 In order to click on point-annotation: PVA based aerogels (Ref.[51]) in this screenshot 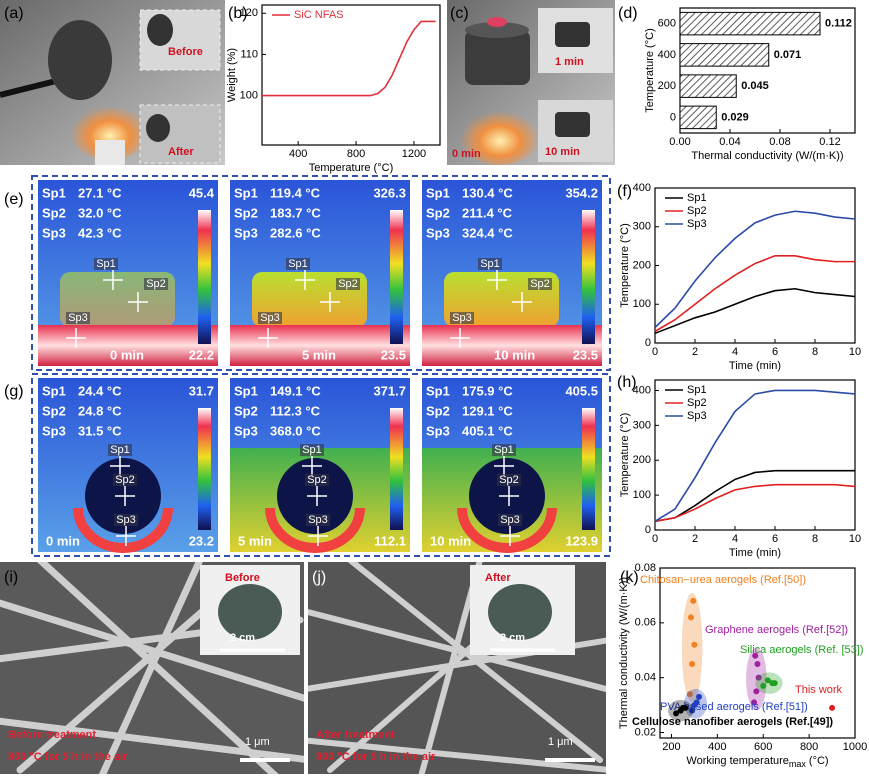, I will do `click(734, 707)`.